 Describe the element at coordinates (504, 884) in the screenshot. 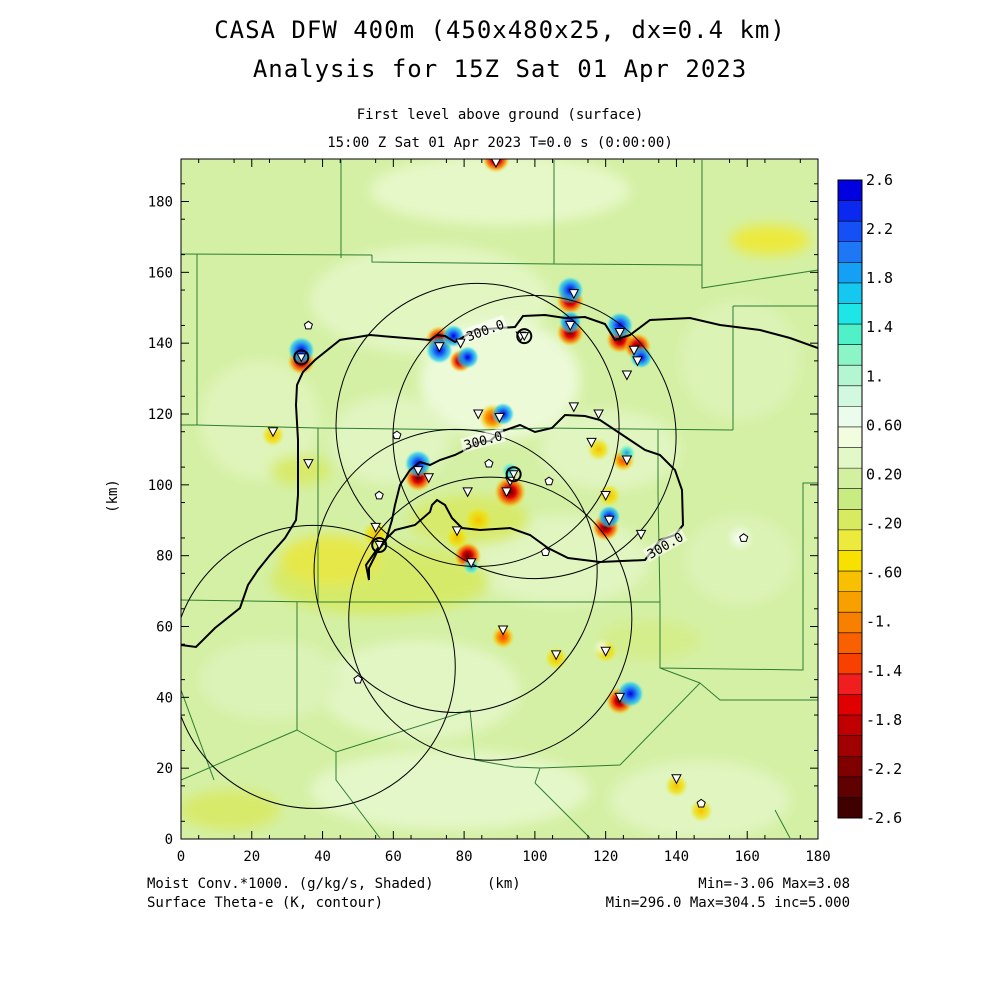

I see `x-axis-label: (km)` at that location.